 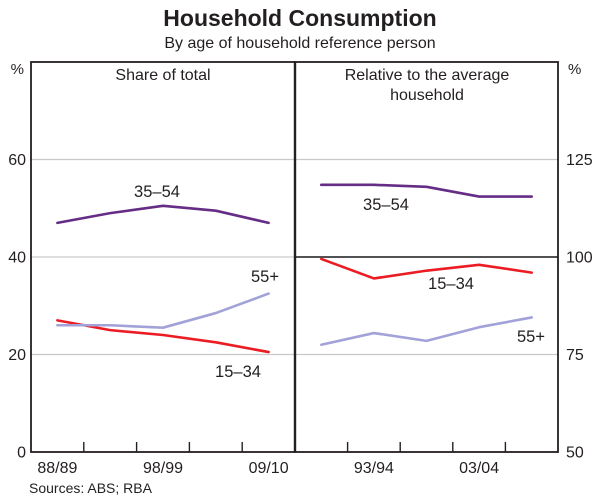 I want to click on series-line-purple-panel0, so click(x=163, y=214).